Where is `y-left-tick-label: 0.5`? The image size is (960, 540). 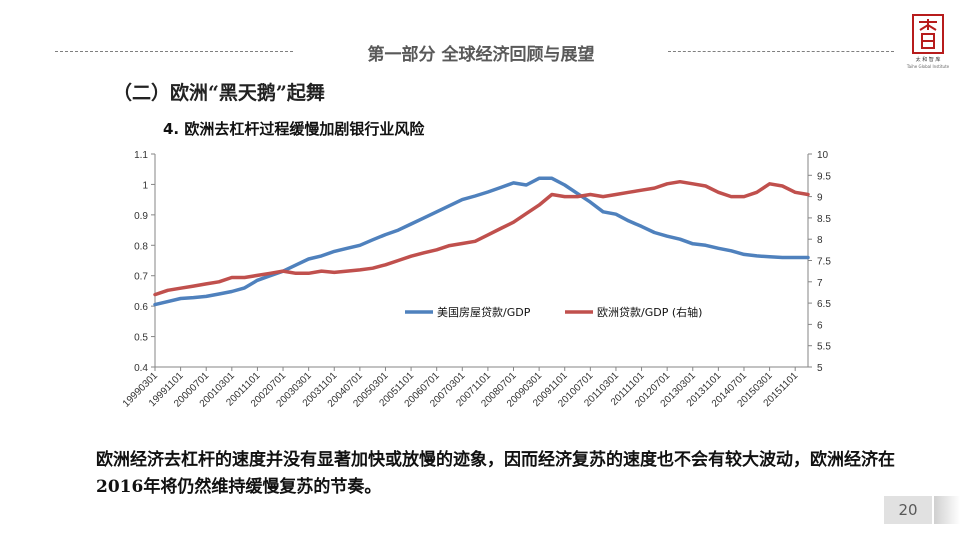
y-left-tick-label: 0.5 is located at coordinates (141, 338).